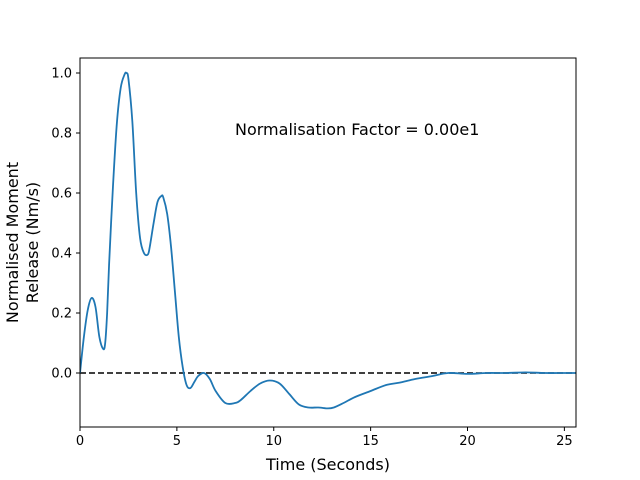 The height and width of the screenshot is (480, 640). Describe the element at coordinates (357, 129) in the screenshot. I see `normalisation-factor-annotation: Normalisation Factor = 0.00e1` at that location.